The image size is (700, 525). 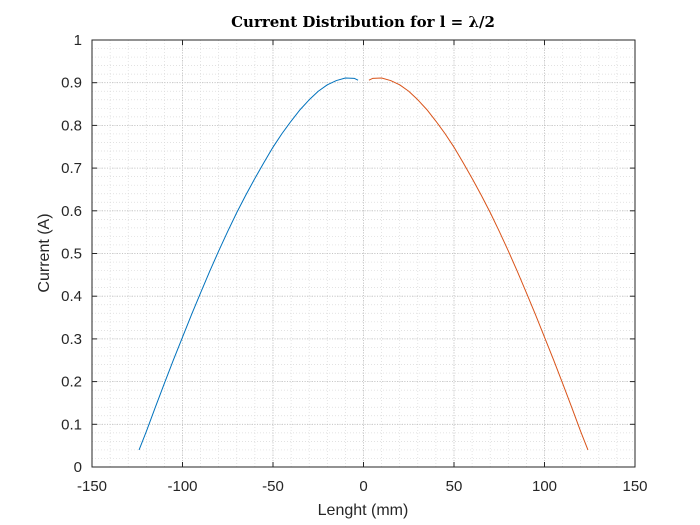 What do you see at coordinates (71, 83) in the screenshot?
I see `y-tick-label: 0.9` at bounding box center [71, 83].